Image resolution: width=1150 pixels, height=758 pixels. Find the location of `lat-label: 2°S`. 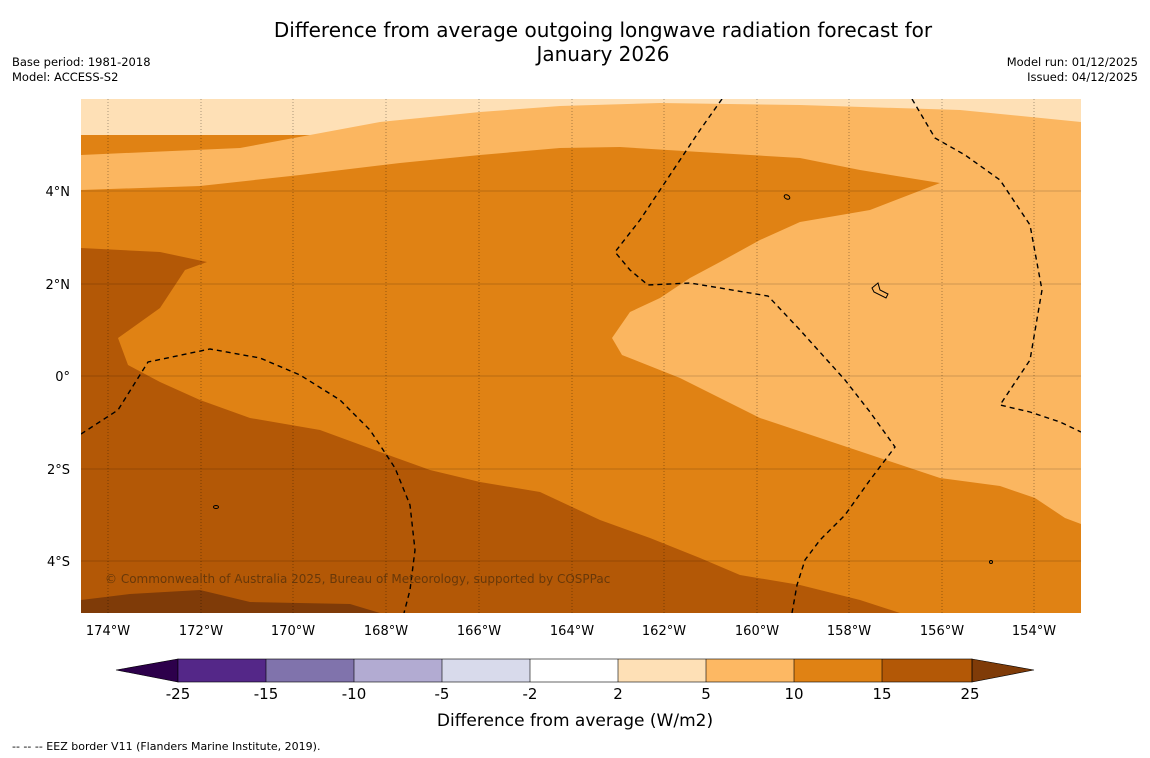

lat-label: 2°S is located at coordinates (58, 470).